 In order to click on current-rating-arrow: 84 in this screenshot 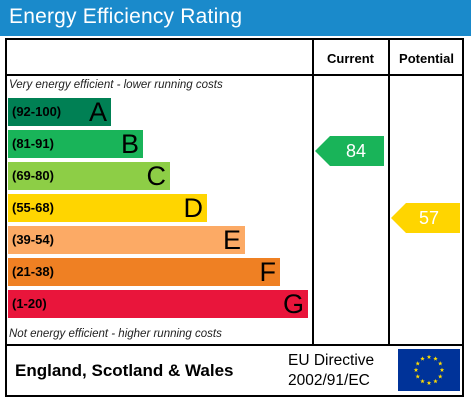, I will do `click(349, 151)`.